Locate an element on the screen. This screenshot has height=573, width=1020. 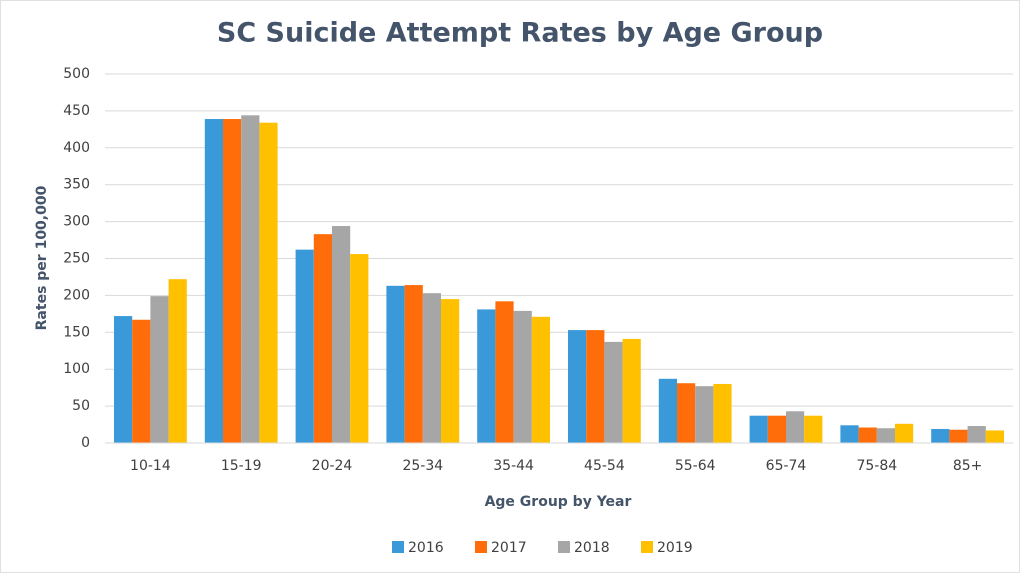
y-tick-label: 100 is located at coordinates (76, 369).